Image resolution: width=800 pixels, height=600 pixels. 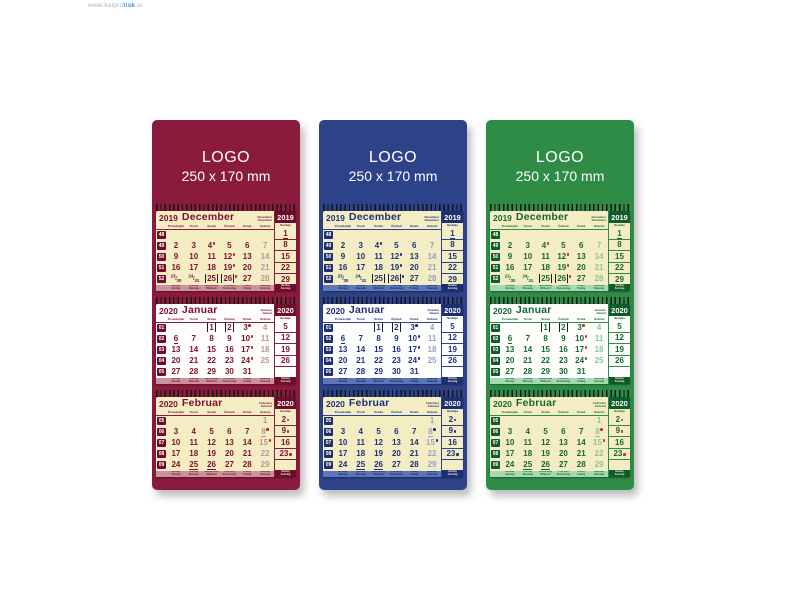 I want to click on weekday-translation: Tuesday Dienstag, so click(x=528, y=474).